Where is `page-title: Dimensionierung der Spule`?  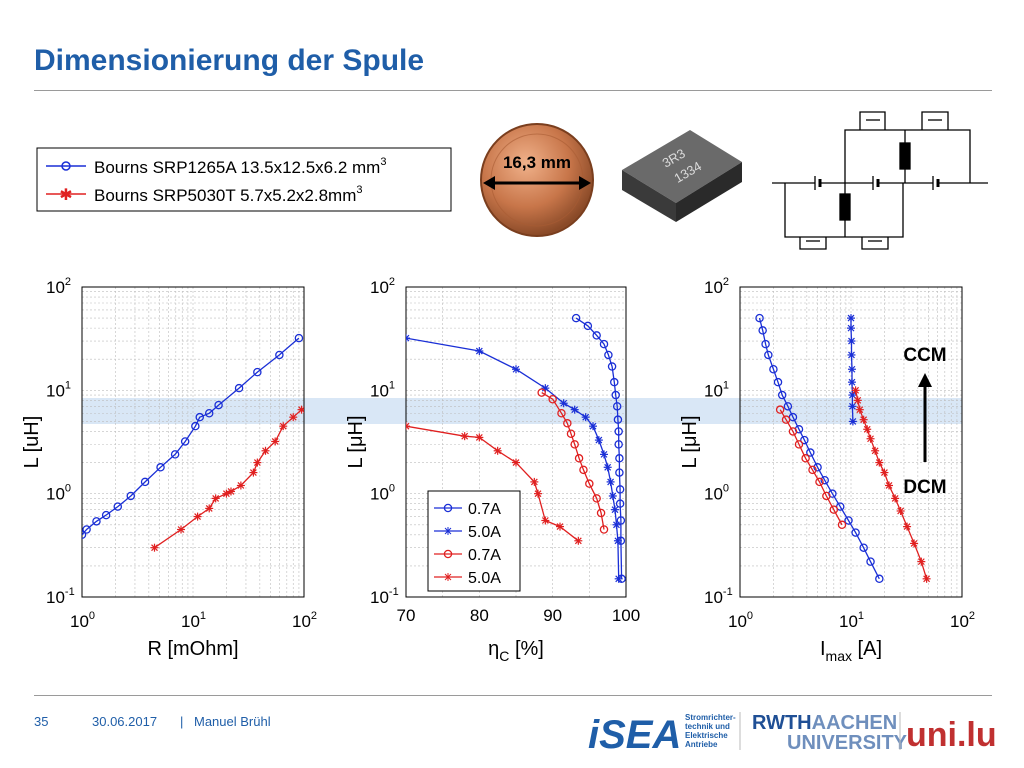 page-title: Dimensionierung der Spule is located at coordinates (229, 60).